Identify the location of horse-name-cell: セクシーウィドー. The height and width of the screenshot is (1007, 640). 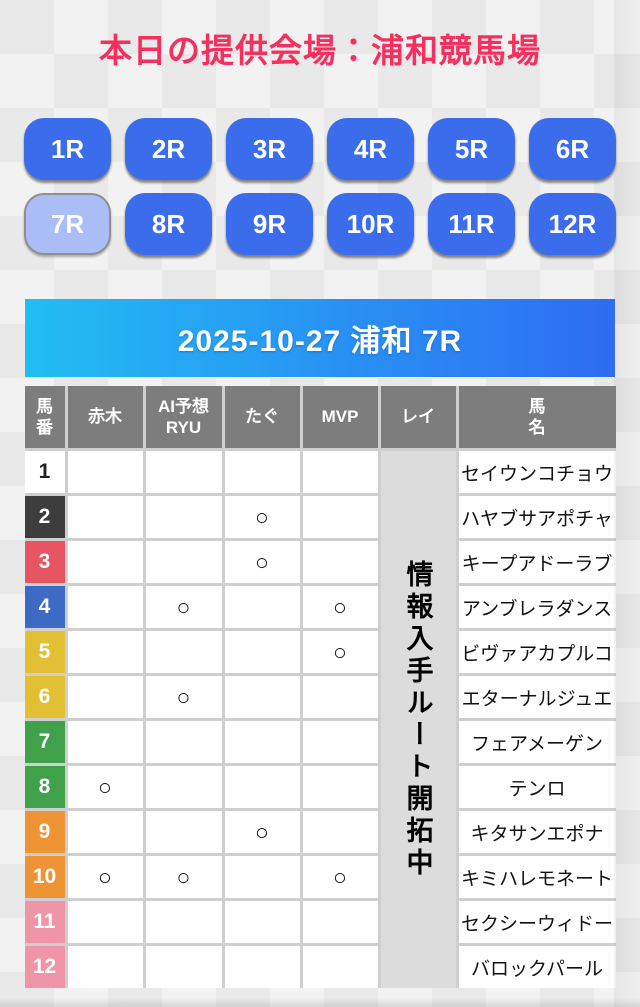
(537, 922).